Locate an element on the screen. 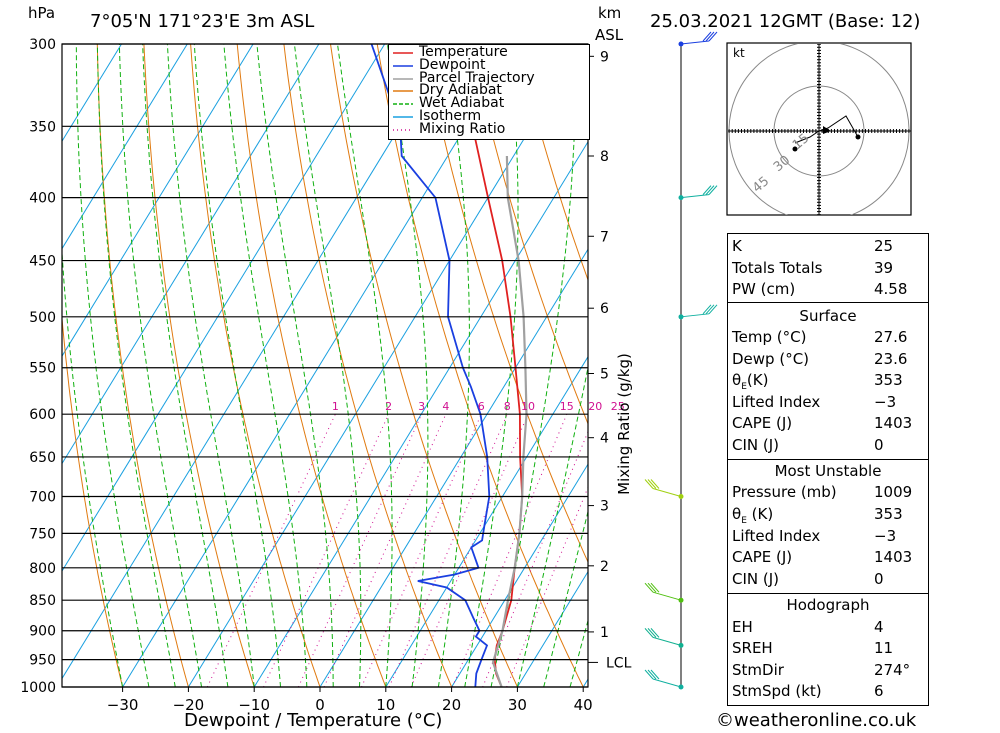 This screenshot has width=1000, height=733. pressure-tick-label: 350 is located at coordinates (42, 127).